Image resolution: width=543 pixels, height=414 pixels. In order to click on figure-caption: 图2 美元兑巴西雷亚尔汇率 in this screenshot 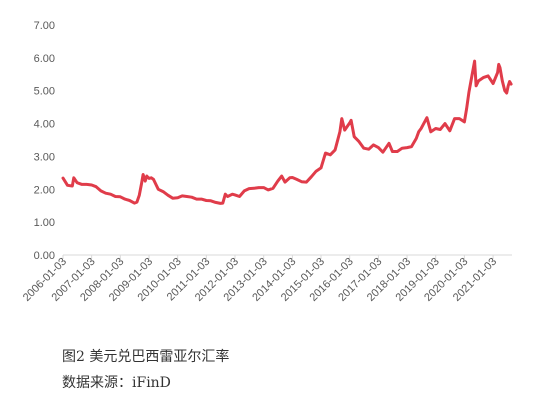, I will do `click(146, 357)`.